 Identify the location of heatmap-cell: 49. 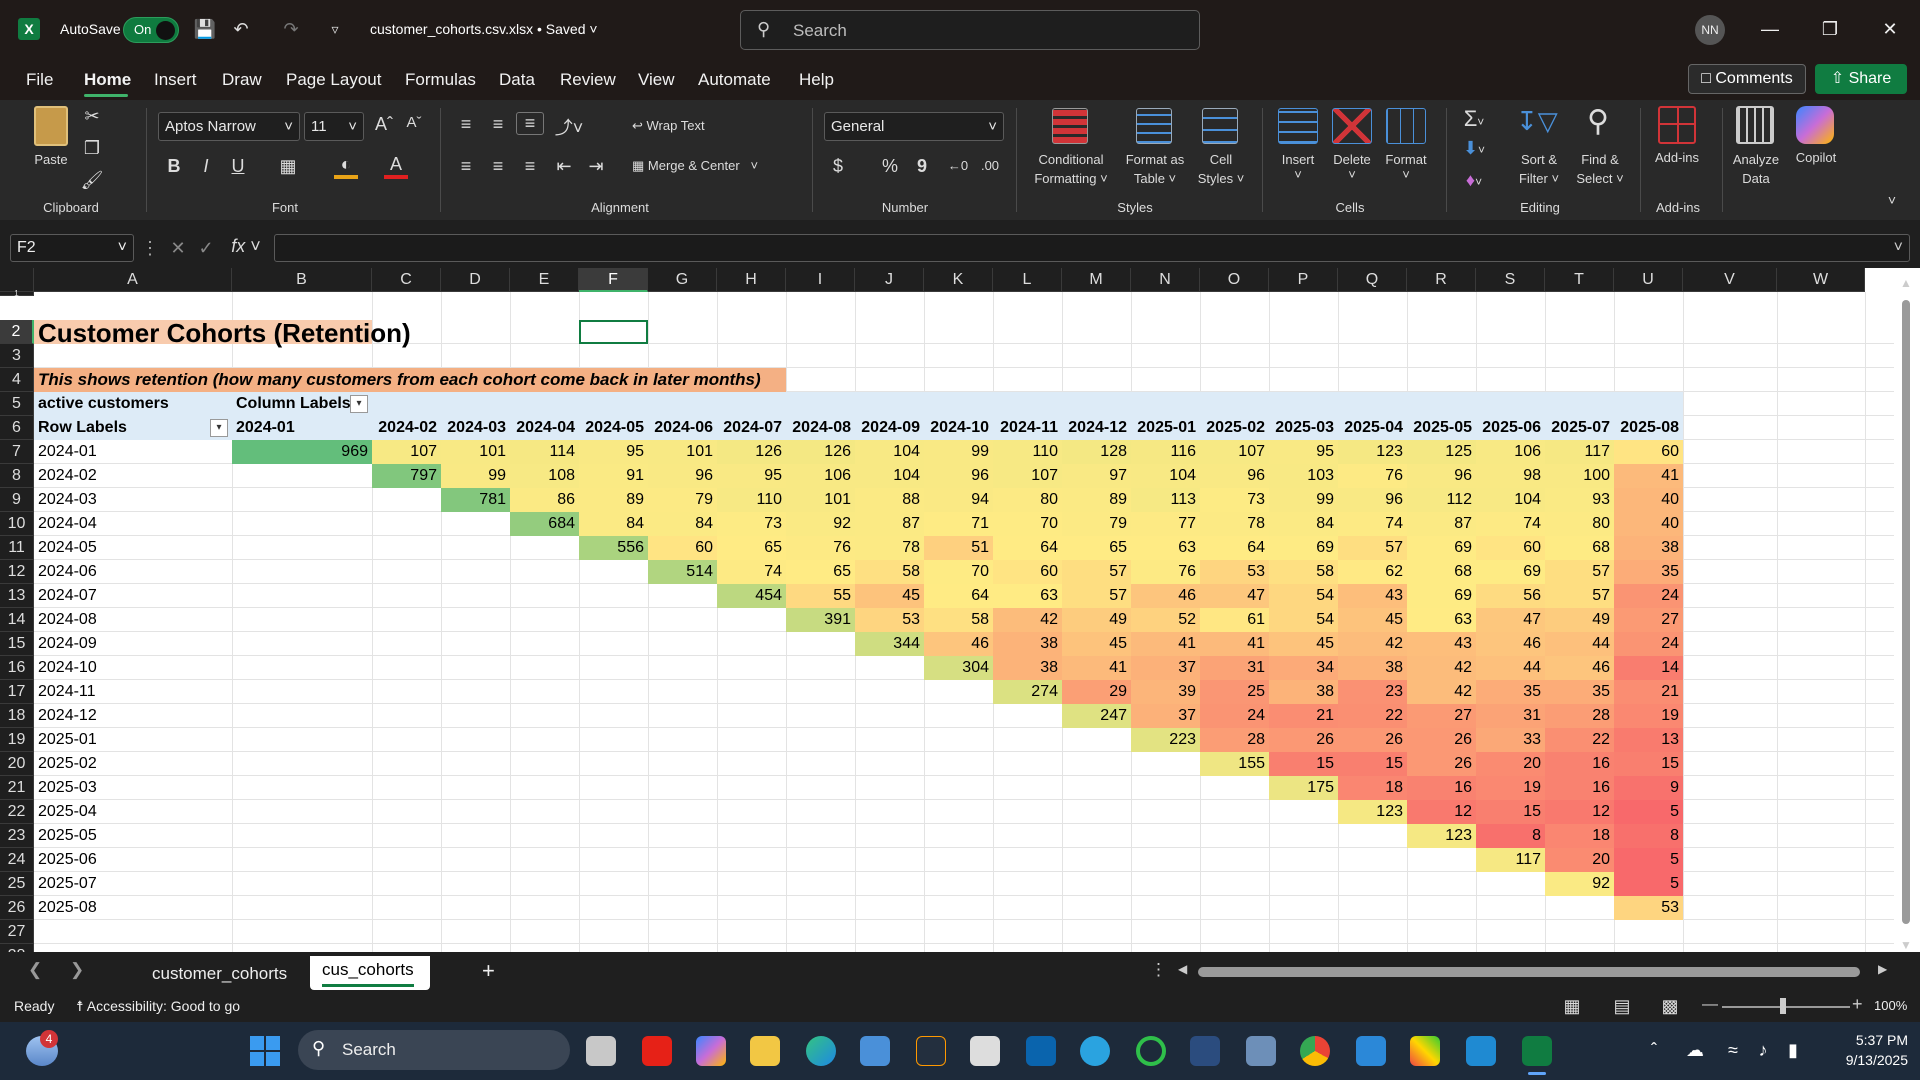
(1601, 619).